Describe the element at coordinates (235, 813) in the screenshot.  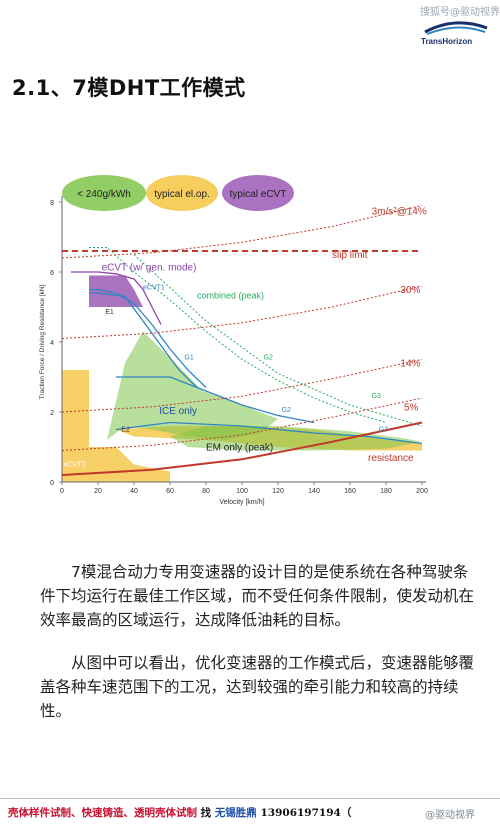
I see `footer-ad-company: 无锡胜鼎` at that location.